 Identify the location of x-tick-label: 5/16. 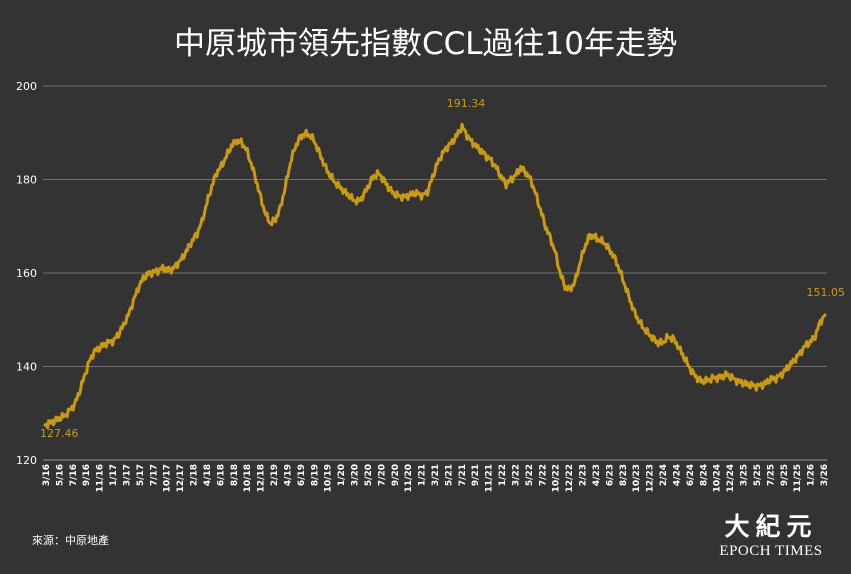
(60, 475).